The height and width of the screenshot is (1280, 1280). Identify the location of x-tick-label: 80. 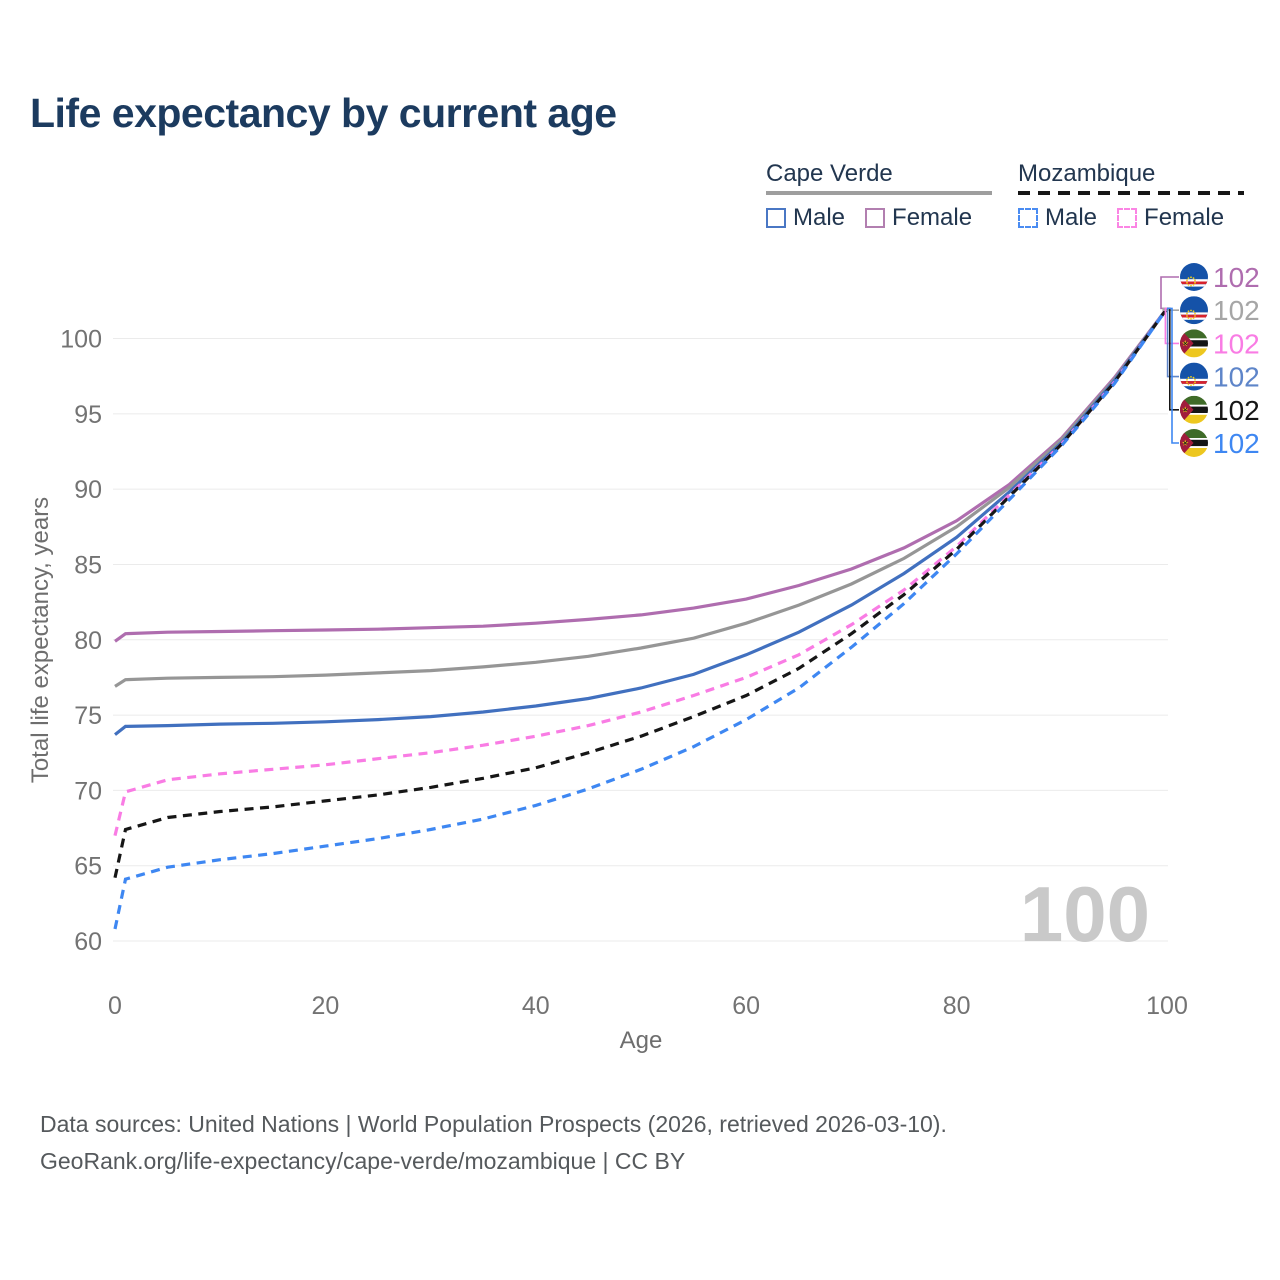
(957, 1006).